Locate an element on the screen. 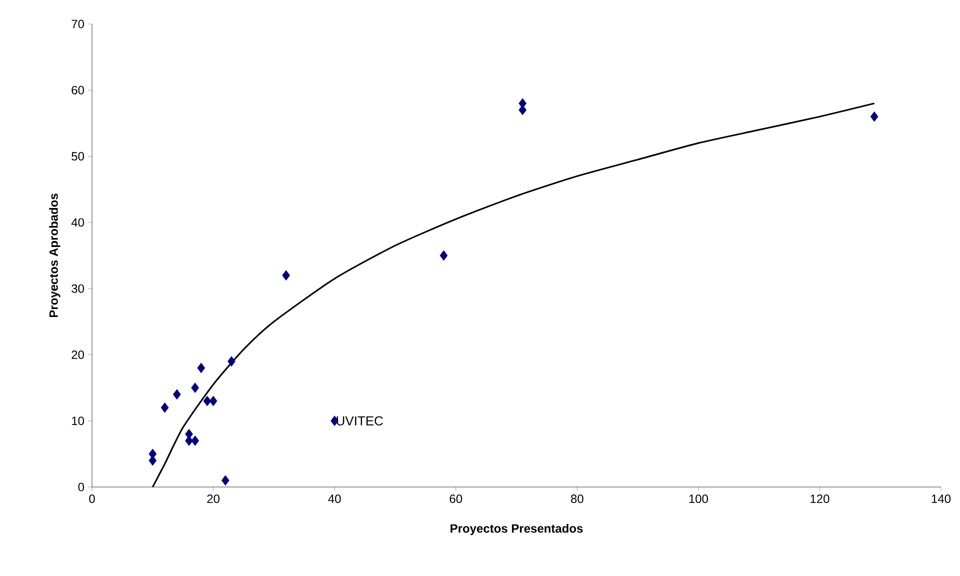  x-tick-label: 60 is located at coordinates (456, 499).